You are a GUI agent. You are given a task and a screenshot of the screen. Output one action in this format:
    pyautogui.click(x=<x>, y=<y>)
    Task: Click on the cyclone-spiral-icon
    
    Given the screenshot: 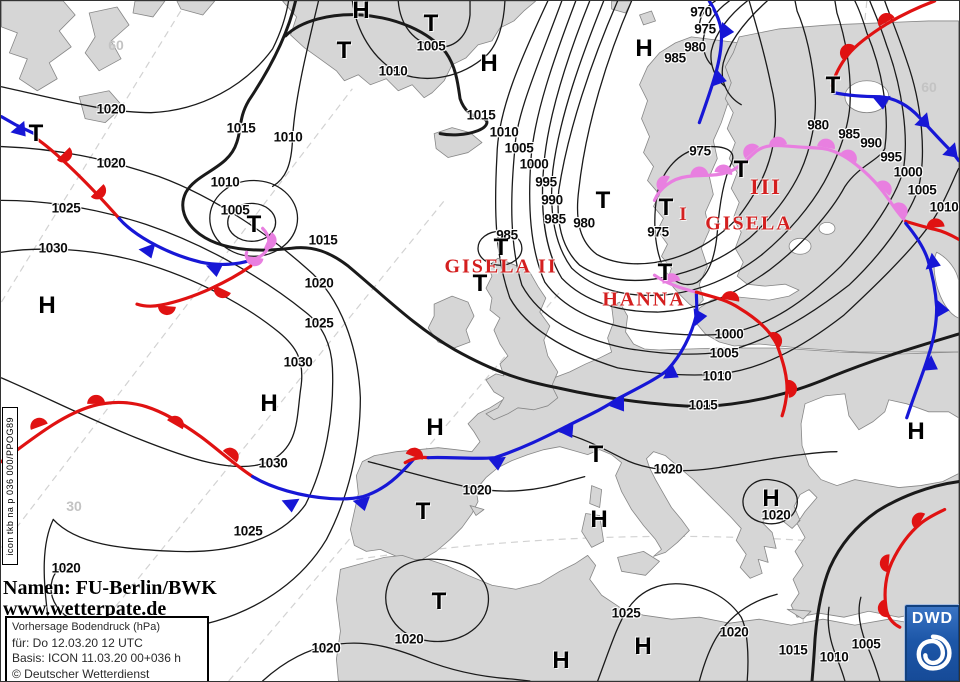 What is the action you would take?
    pyautogui.click(x=934, y=652)
    